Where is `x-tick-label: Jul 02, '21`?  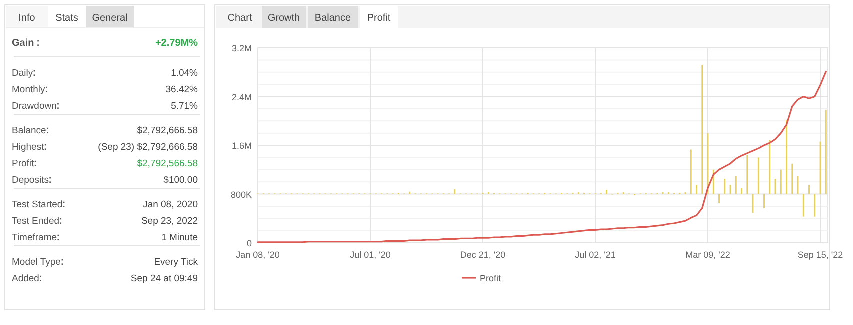
x-tick-label: Jul 02, '21 is located at coordinates (595, 255).